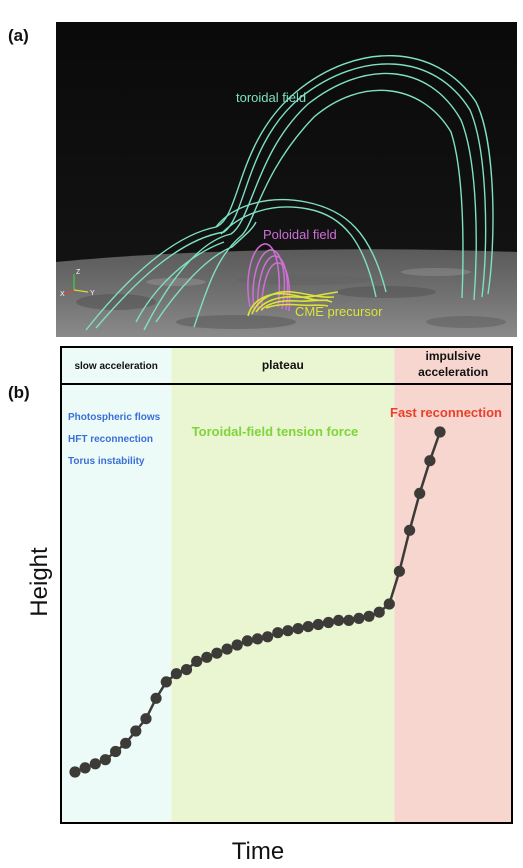 Image resolution: width=523 pixels, height=868 pixels. Describe the element at coordinates (275, 431) in the screenshot. I see `mechanism-toroidal-tension: Toroidal-field tension force` at that location.